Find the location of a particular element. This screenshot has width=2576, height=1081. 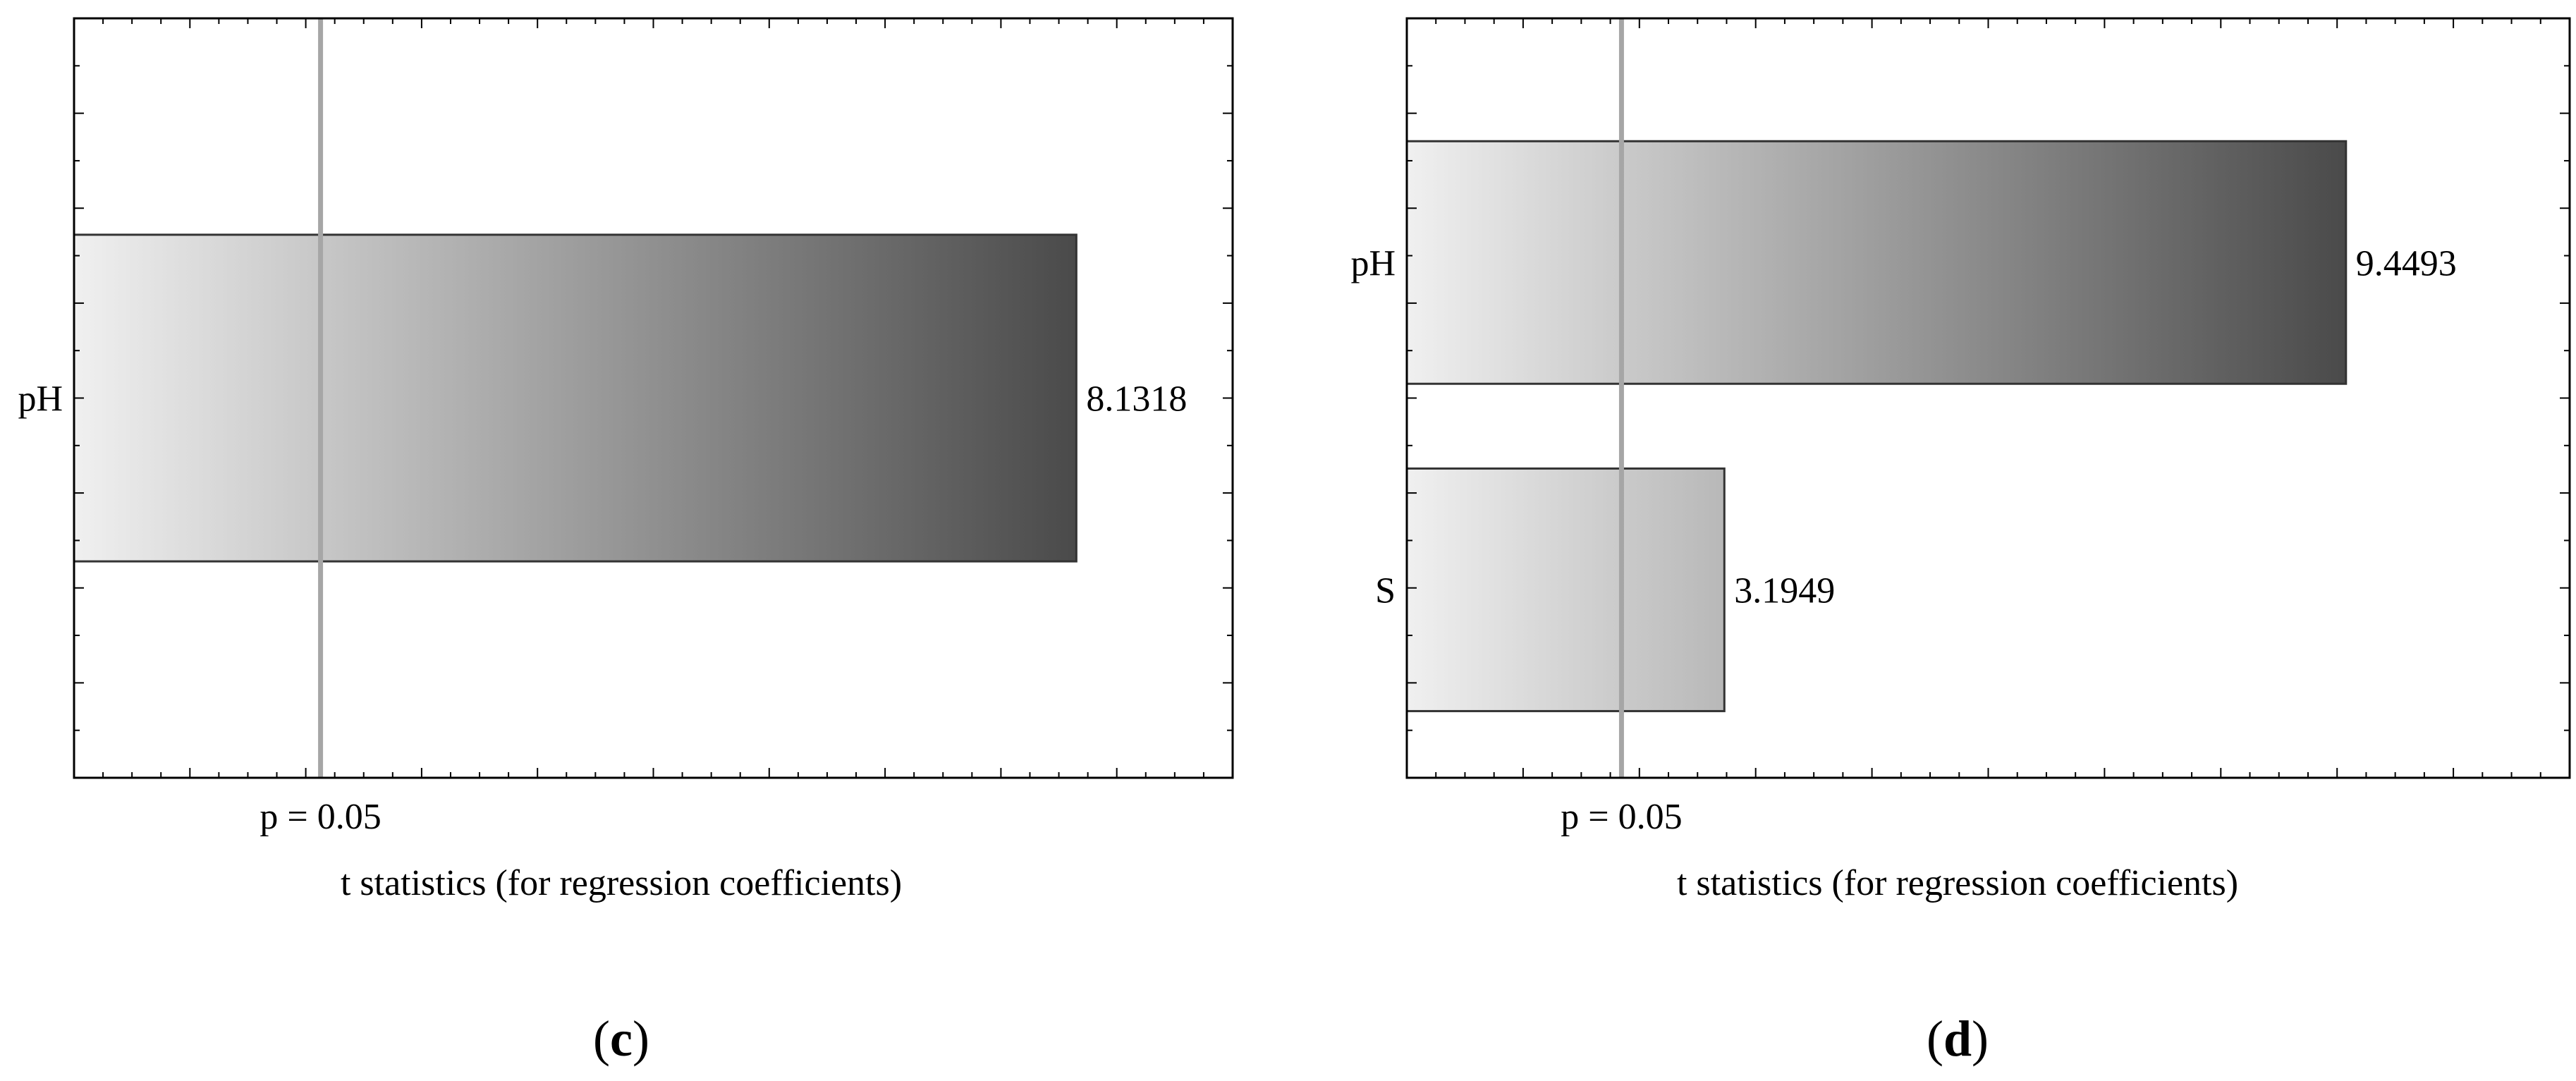

panel-label: (c) is located at coordinates (621, 1038).